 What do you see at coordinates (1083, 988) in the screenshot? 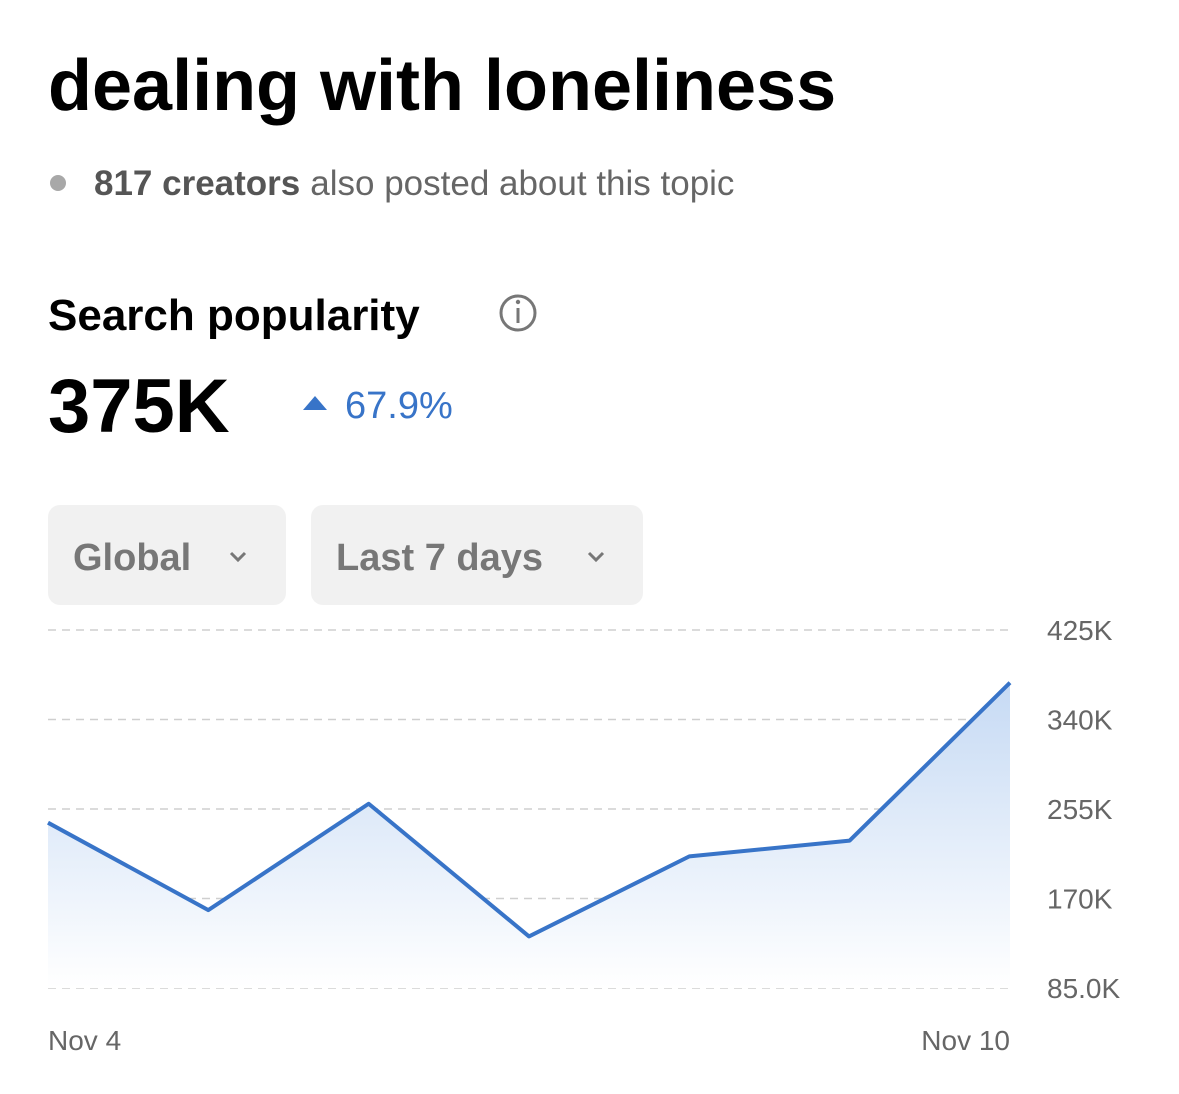
I see `y-tick-label: 85.0K` at bounding box center [1083, 988].